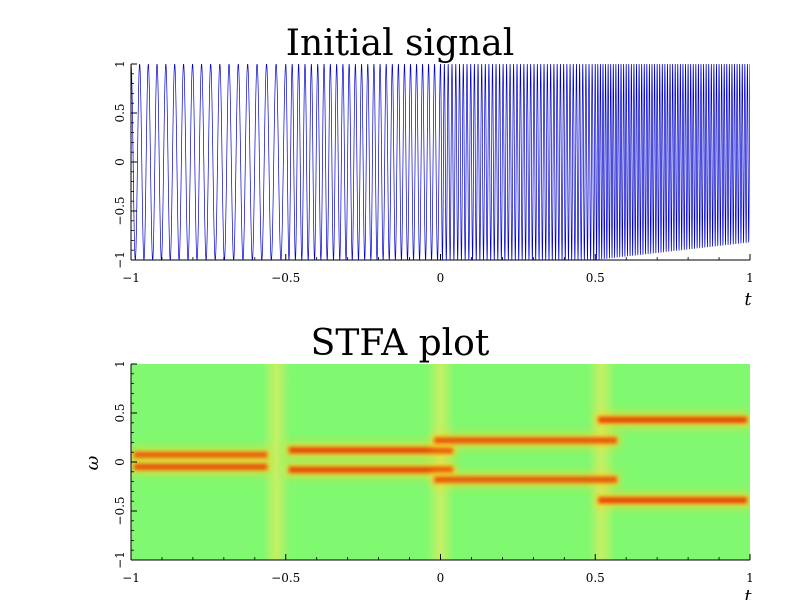  What do you see at coordinates (120, 364) in the screenshot?
I see `stfa-y-tick-label: 1` at bounding box center [120, 364].